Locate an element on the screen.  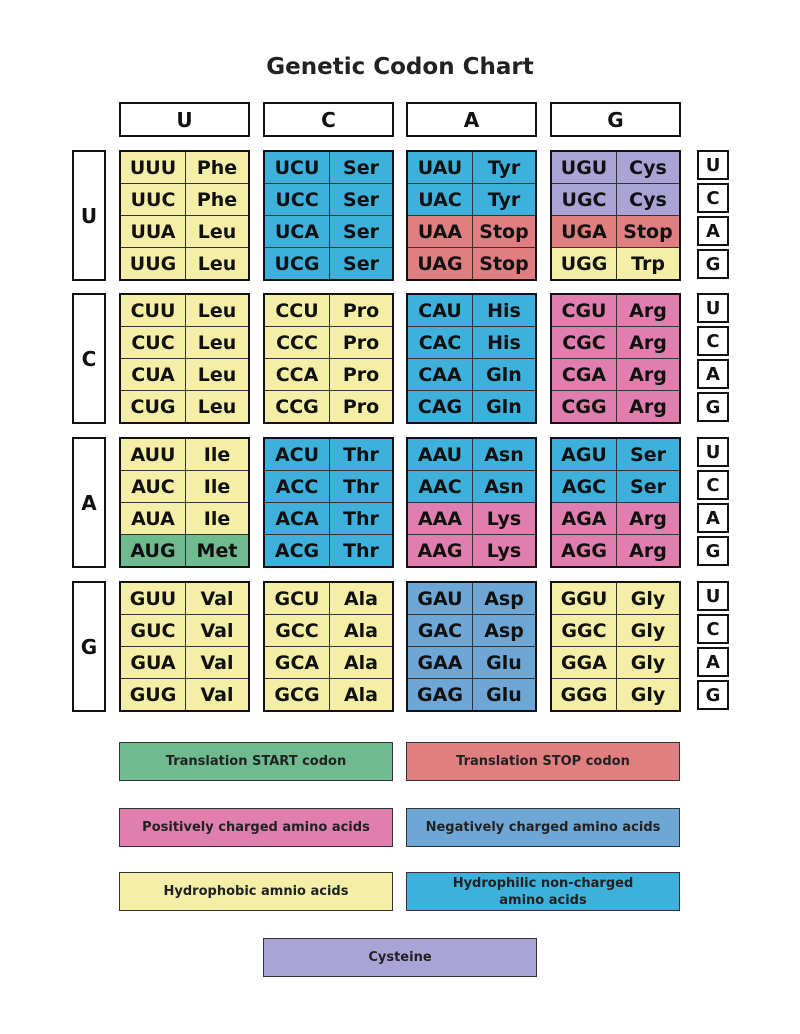
codon-cell: GGA Gly is located at coordinates (615, 662).